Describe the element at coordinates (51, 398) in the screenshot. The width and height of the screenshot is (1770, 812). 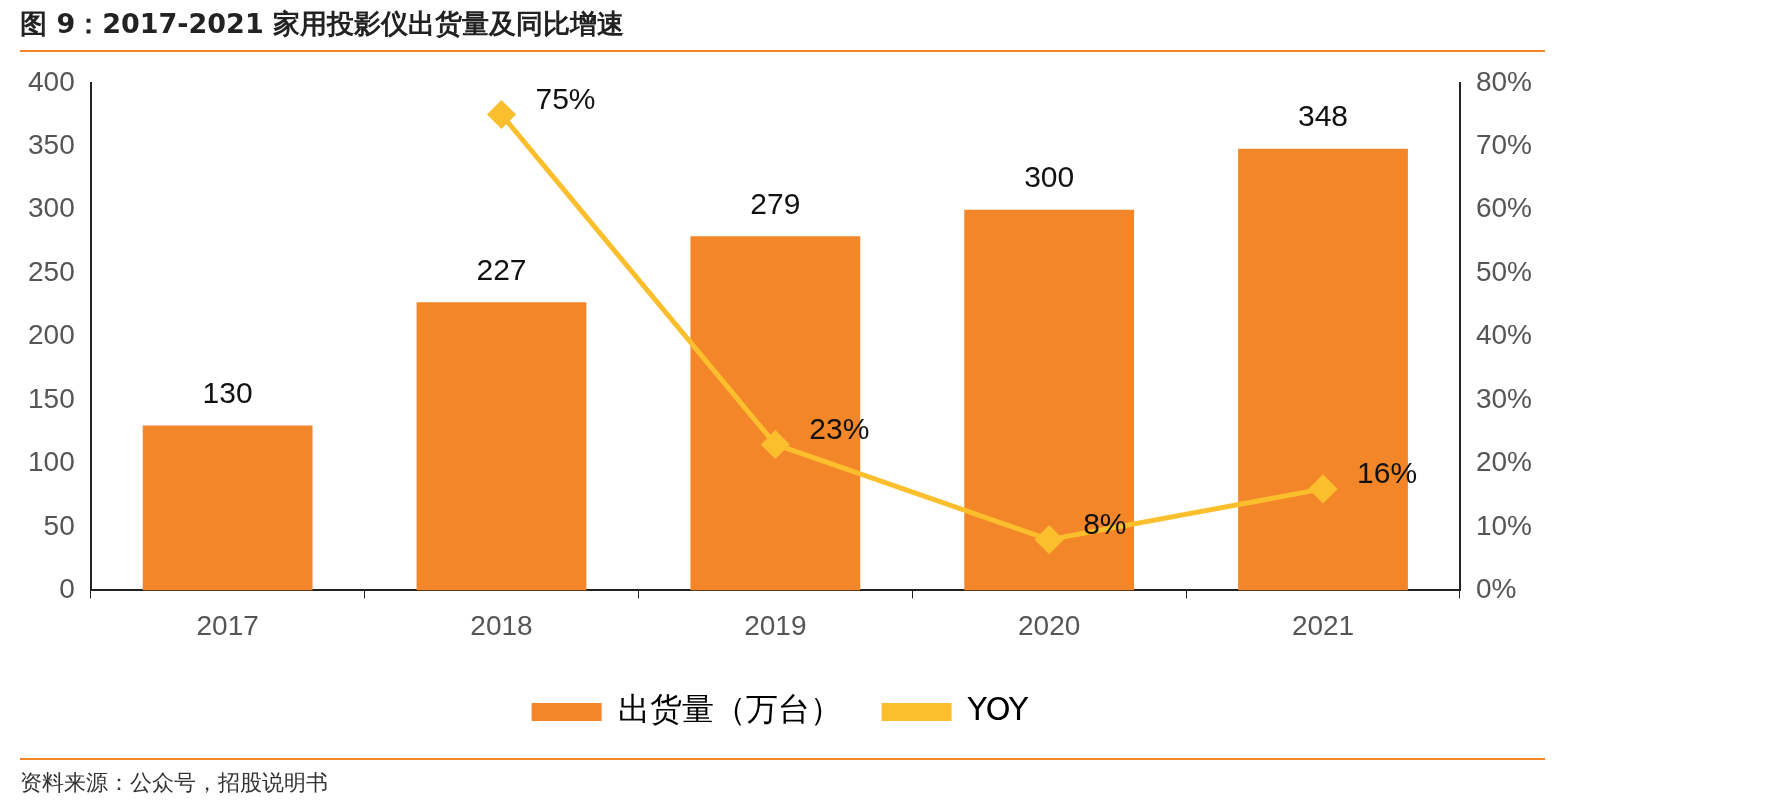
I see `y-tick-label: 150` at that location.